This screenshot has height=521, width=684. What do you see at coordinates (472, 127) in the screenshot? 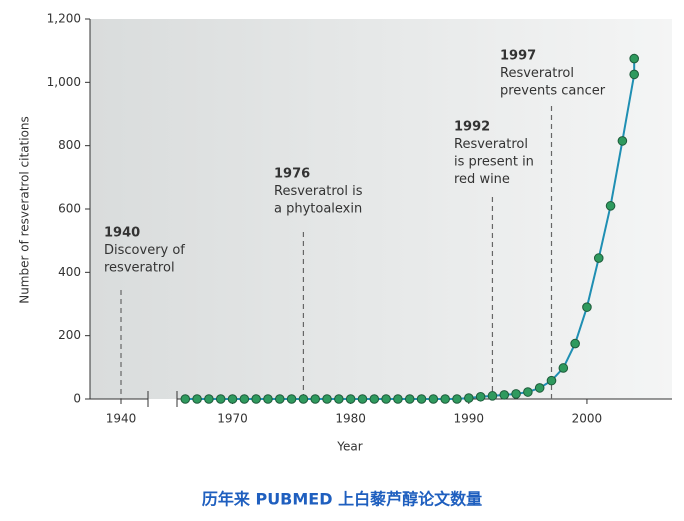
I see `annotation-year: 1992` at bounding box center [472, 127].